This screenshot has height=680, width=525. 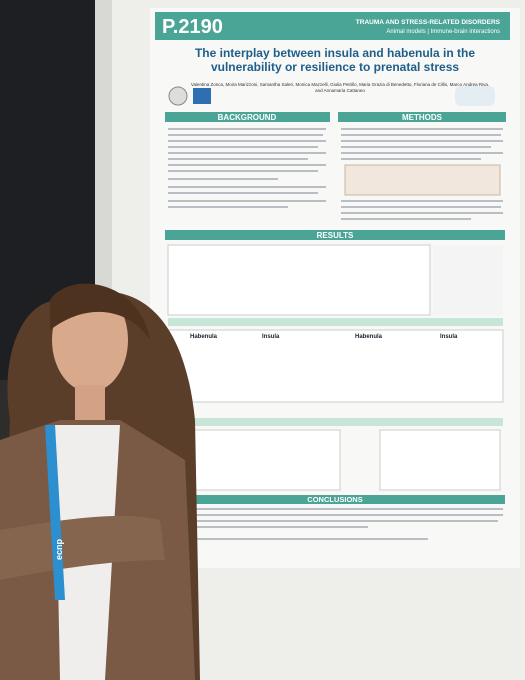 What do you see at coordinates (422, 180) in the screenshot?
I see `methods-figure` at bounding box center [422, 180].